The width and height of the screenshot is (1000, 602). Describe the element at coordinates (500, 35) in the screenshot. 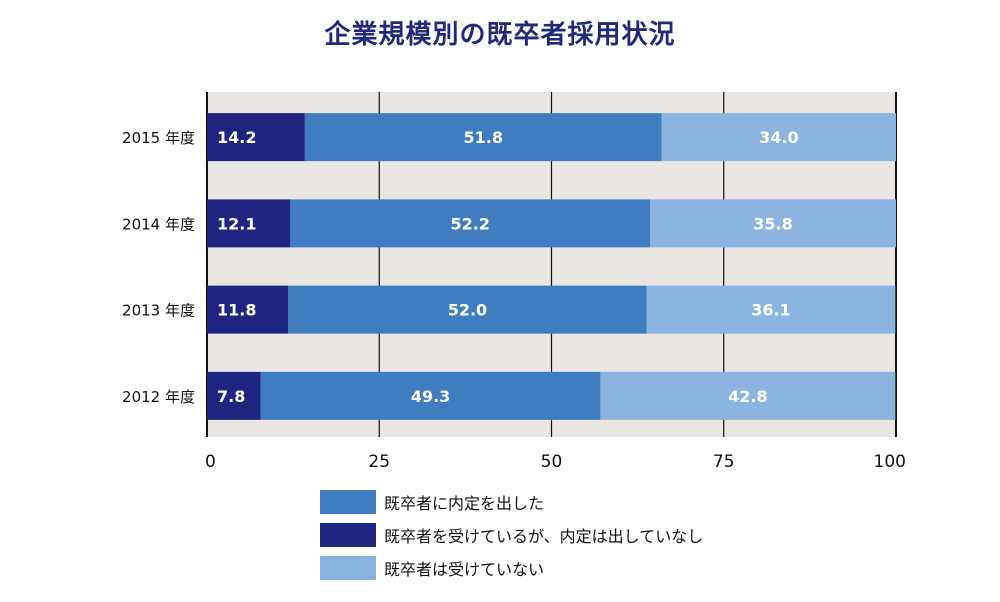

I see `chart-title: 企業規模別の既卒者採用状況` at that location.